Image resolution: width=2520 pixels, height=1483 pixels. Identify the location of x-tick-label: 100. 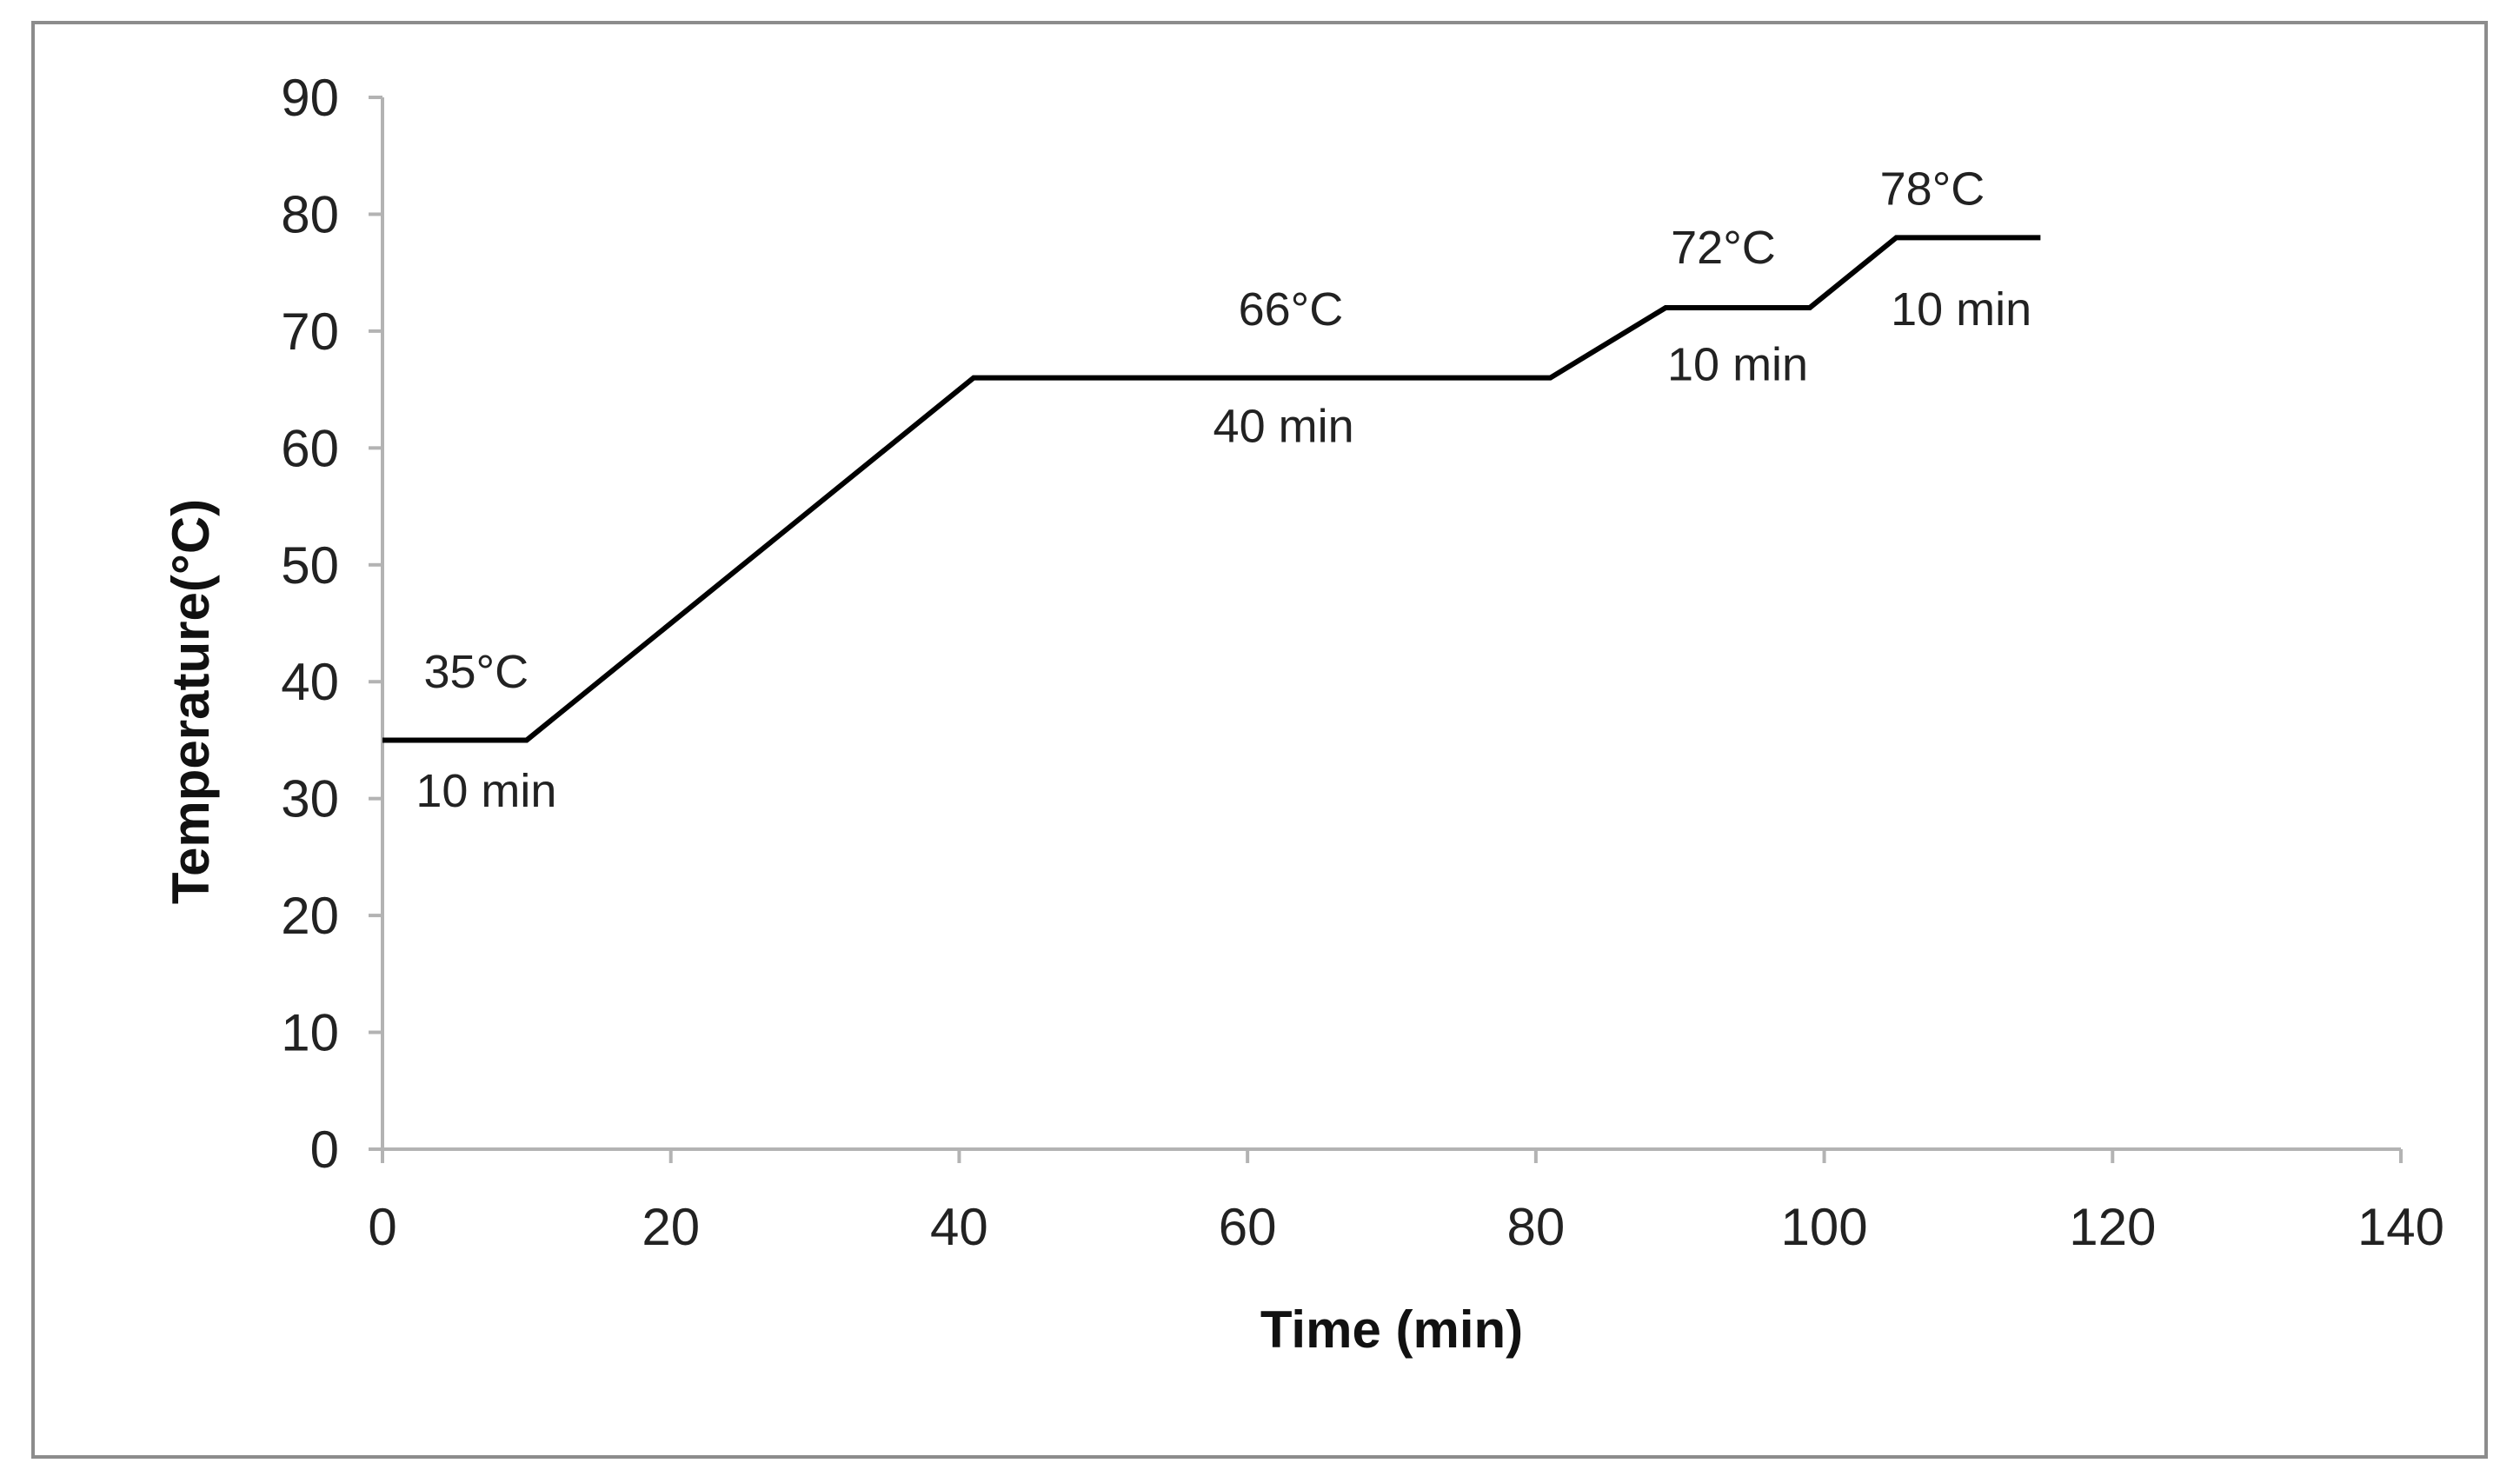
(1824, 1227).